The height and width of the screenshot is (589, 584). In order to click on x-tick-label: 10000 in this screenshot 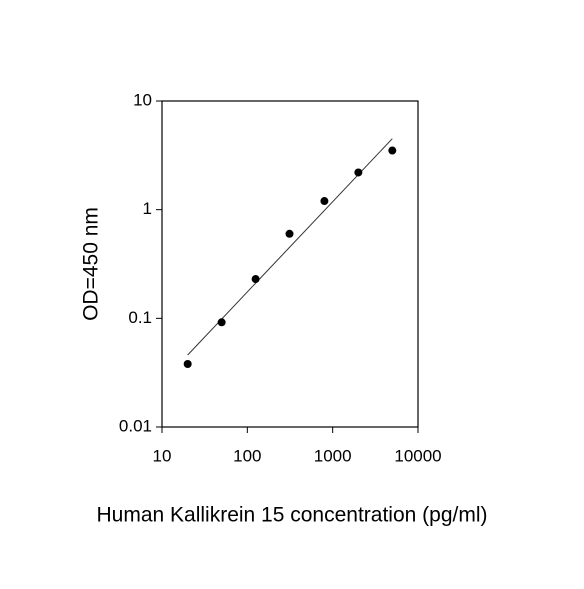, I will do `click(417, 455)`.